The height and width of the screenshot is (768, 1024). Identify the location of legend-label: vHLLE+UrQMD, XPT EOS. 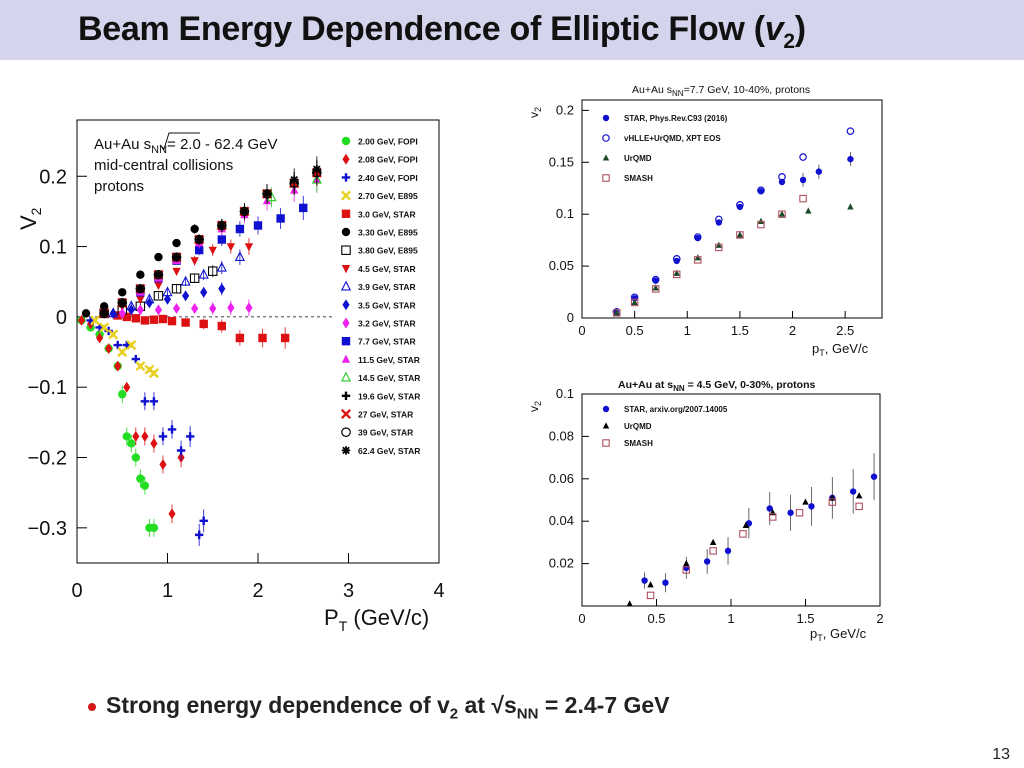
(672, 138).